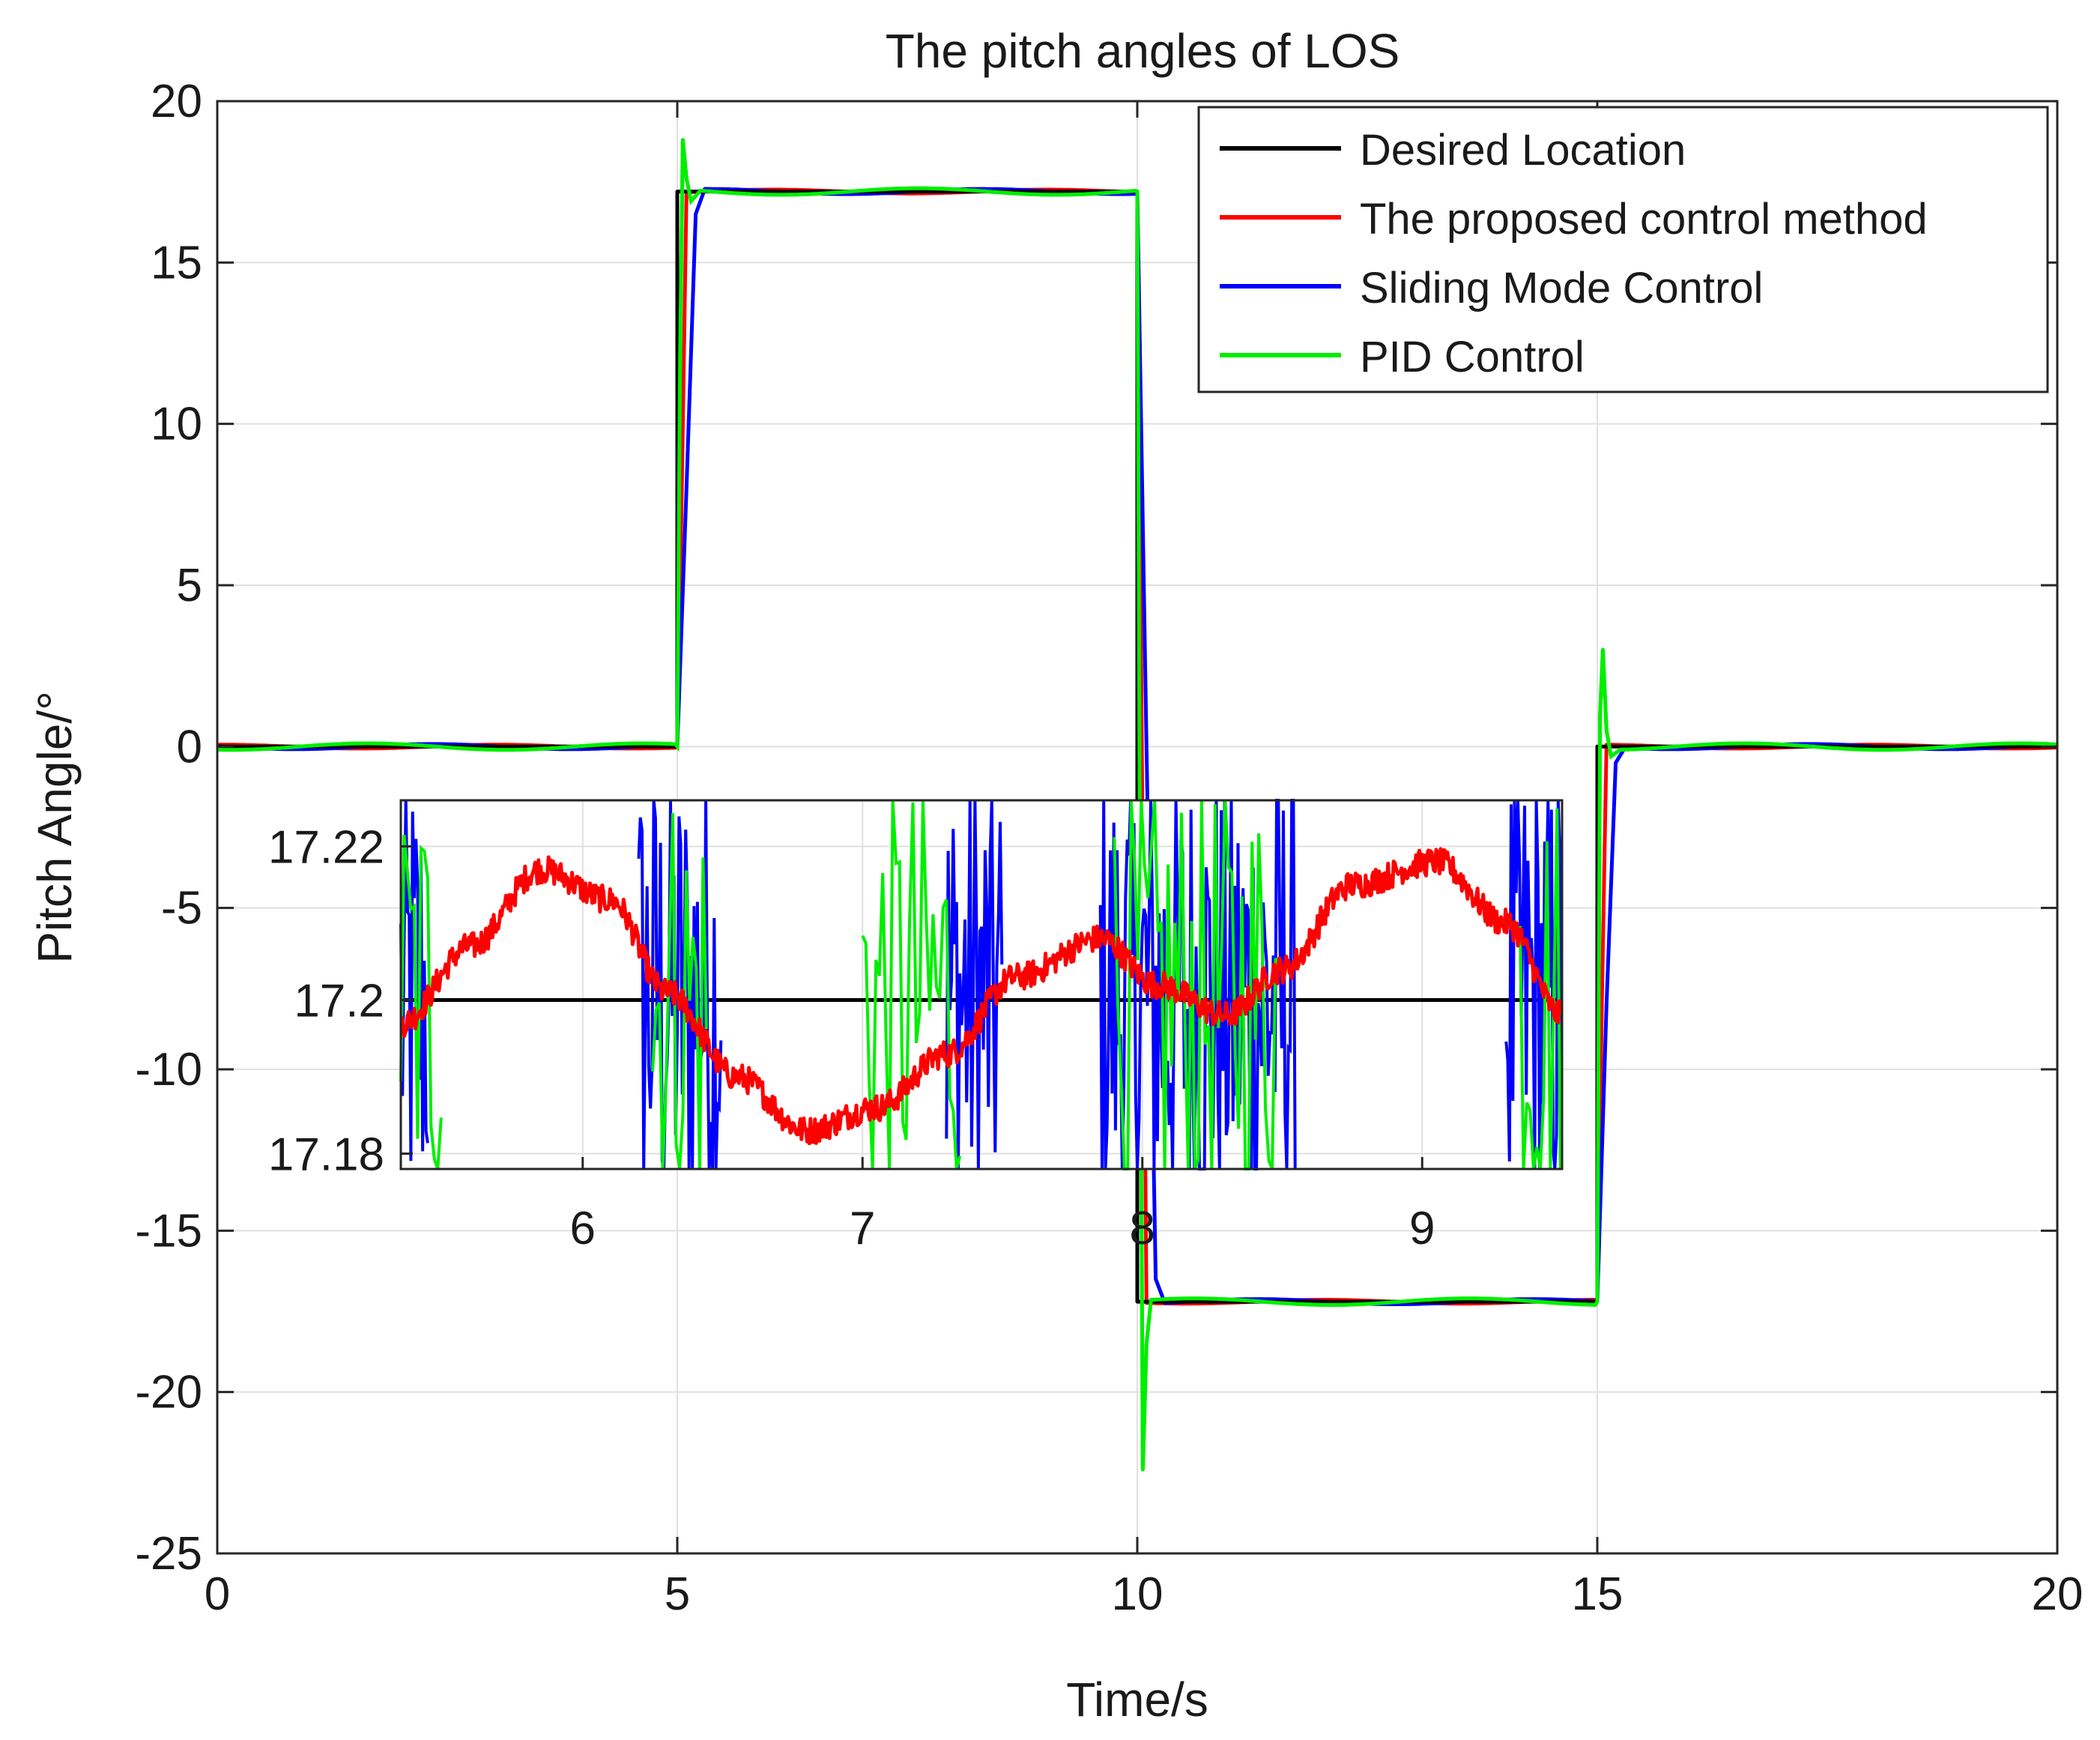 The height and width of the screenshot is (1740, 2100). I want to click on x-axis-label: Time/s, so click(1137, 1700).